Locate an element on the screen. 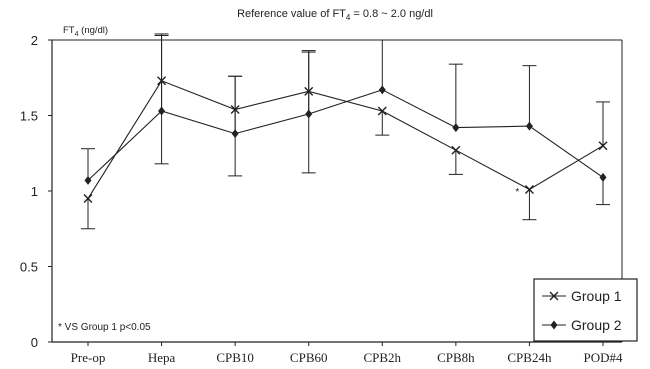 Image resolution: width=650 pixels, height=369 pixels. significance-note: * VS Group 1 p<0.05 is located at coordinates (104, 327).